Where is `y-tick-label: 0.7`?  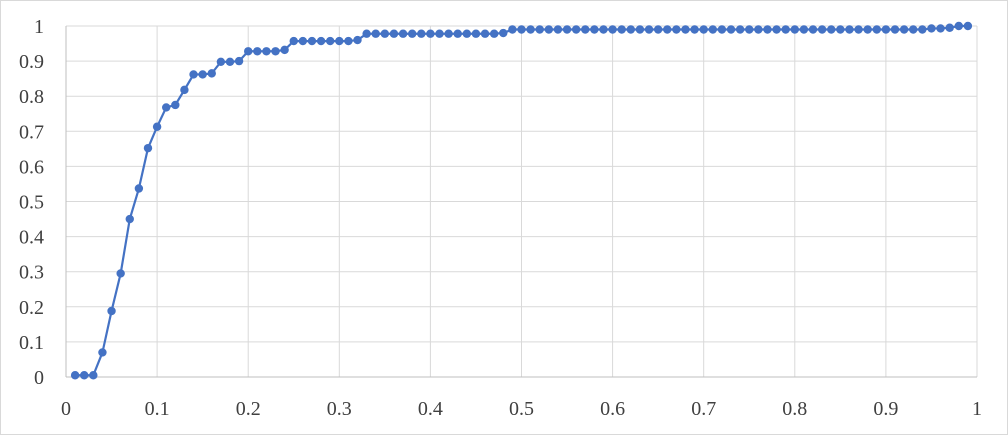 y-tick-label: 0.7 is located at coordinates (31, 132).